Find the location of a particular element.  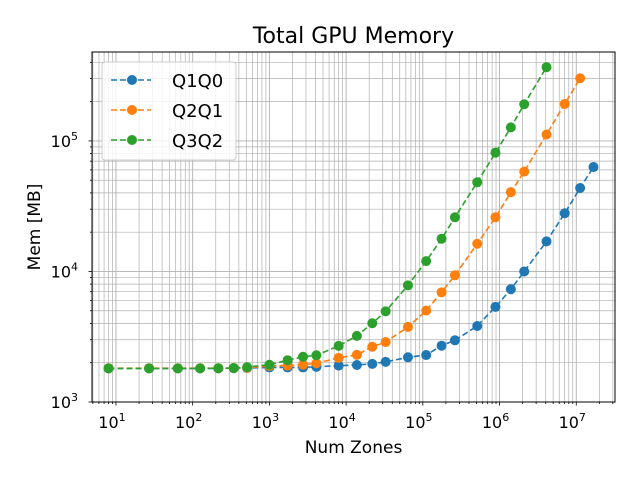

x-tick-label: 10⁷ is located at coordinates (572, 421).